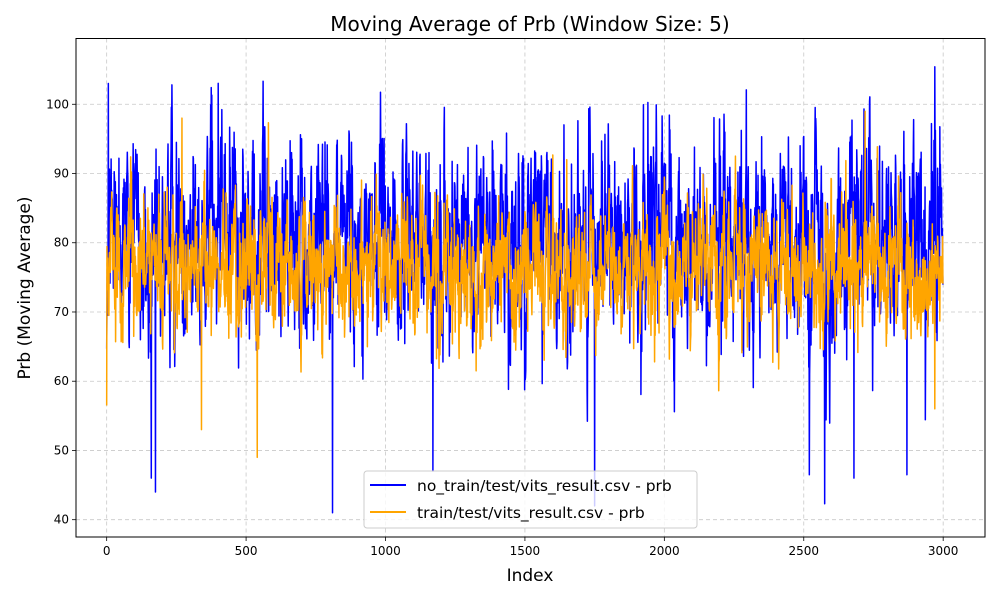 This screenshot has height=600, width=1000. Describe the element at coordinates (544, 486) in the screenshot. I see `legend-label-blue: no_train/test/vits_result.csv - prb` at that location.